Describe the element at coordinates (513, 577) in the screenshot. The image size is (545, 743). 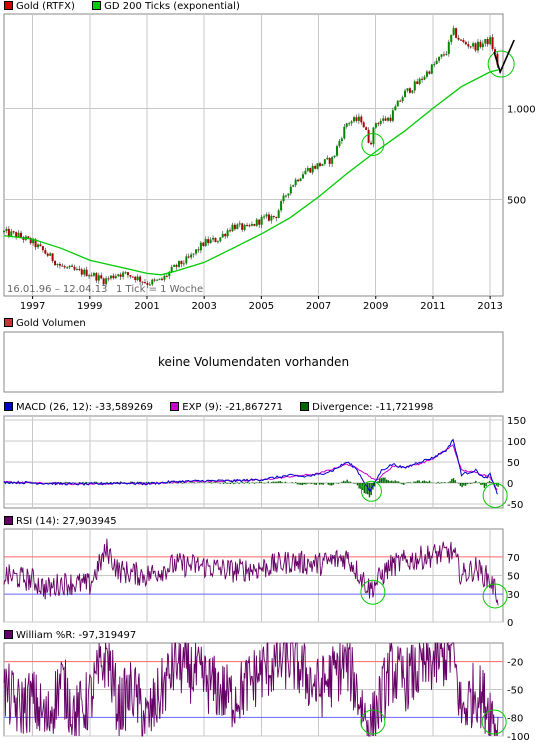
I see `rsi-y-tick: 50` at that location.